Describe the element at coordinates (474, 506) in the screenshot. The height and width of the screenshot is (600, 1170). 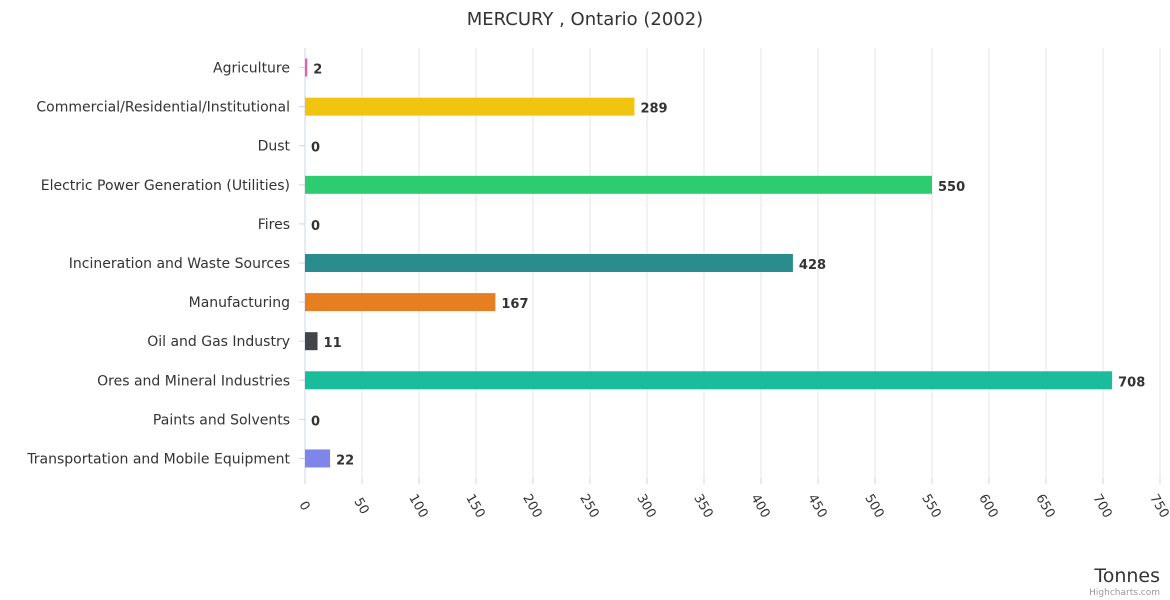
I see `x-tick-label: 150` at that location.